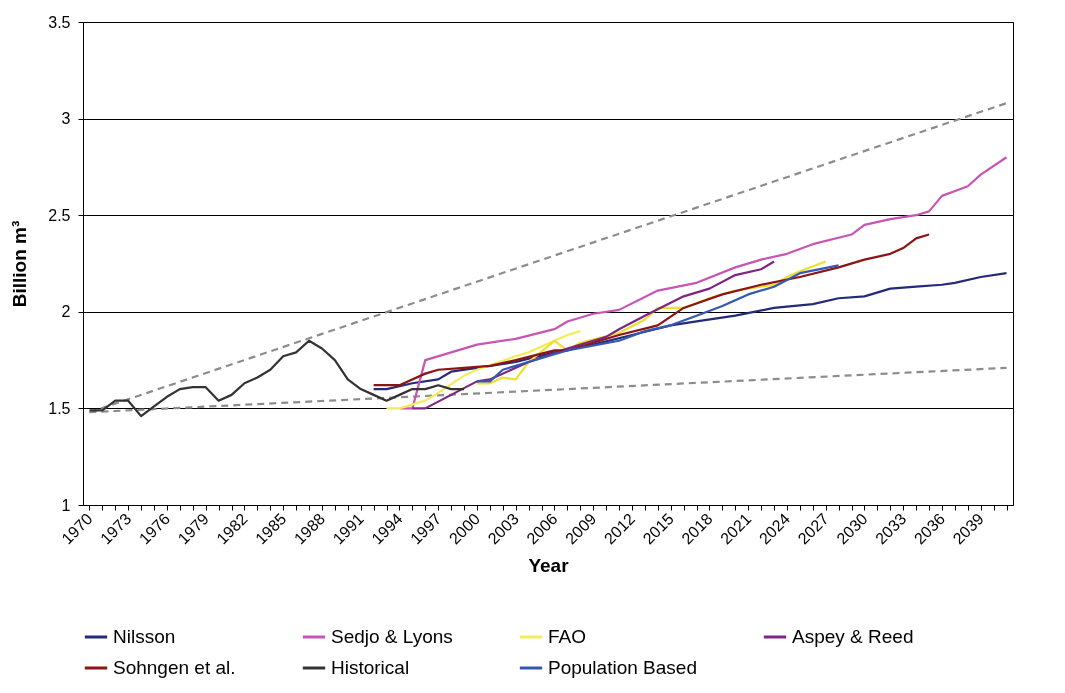  Describe the element at coordinates (370, 667) in the screenshot. I see `legend-label: Historical` at that location.